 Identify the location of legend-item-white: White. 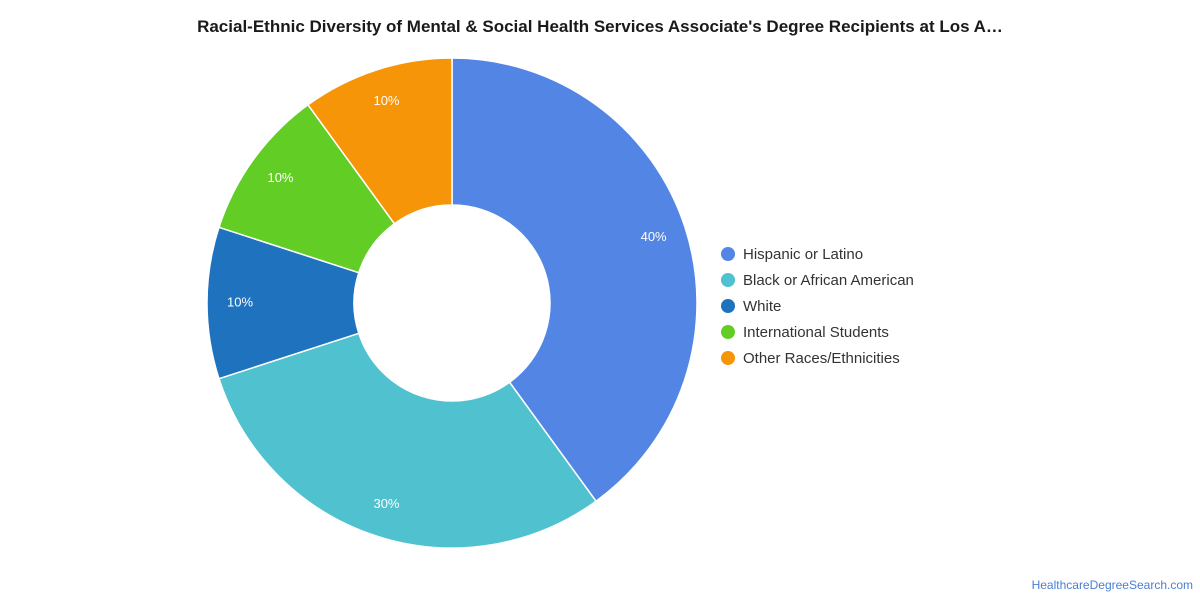
(817, 306).